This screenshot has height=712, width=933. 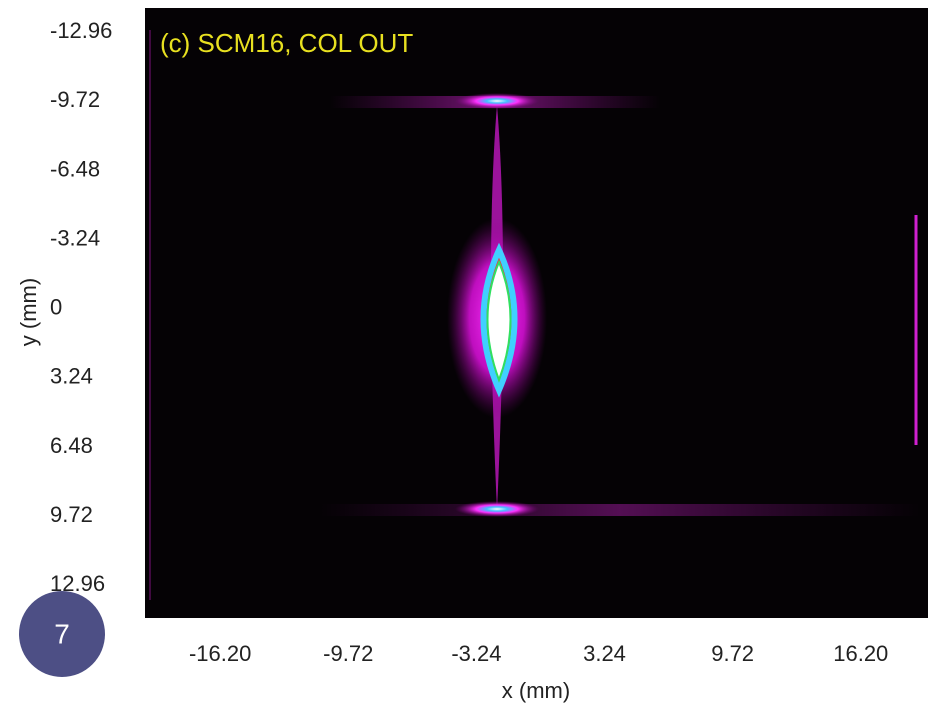 I want to click on y-tick-label: 6.48, so click(x=71, y=445).